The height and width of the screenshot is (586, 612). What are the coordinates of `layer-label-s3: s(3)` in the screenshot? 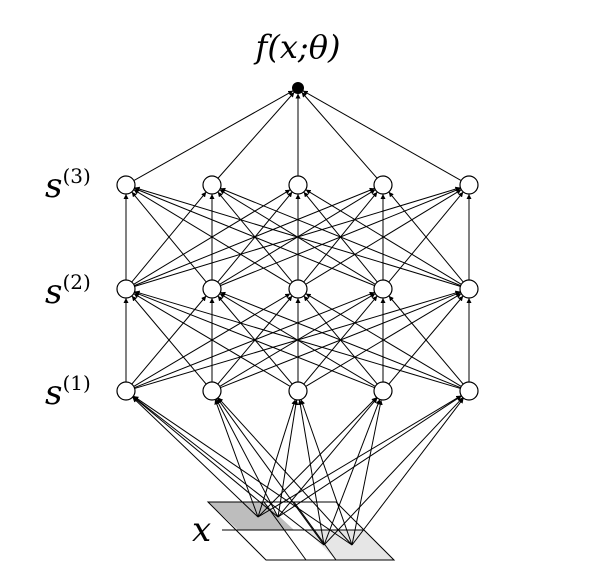 It's located at (68, 185).